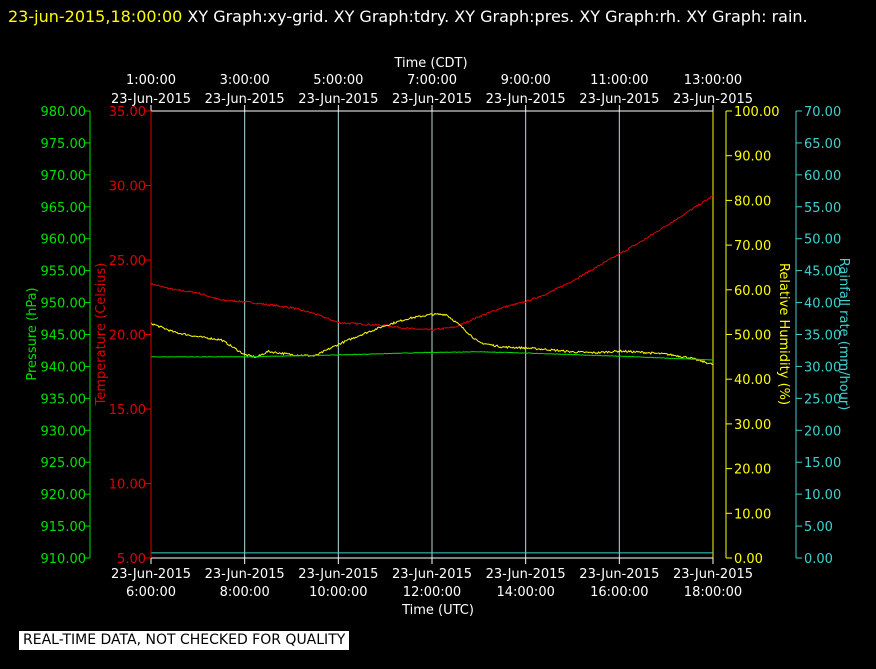 This screenshot has height=669, width=876. What do you see at coordinates (127, 187) in the screenshot?
I see `temperature-tick-label: 30.00` at bounding box center [127, 187].